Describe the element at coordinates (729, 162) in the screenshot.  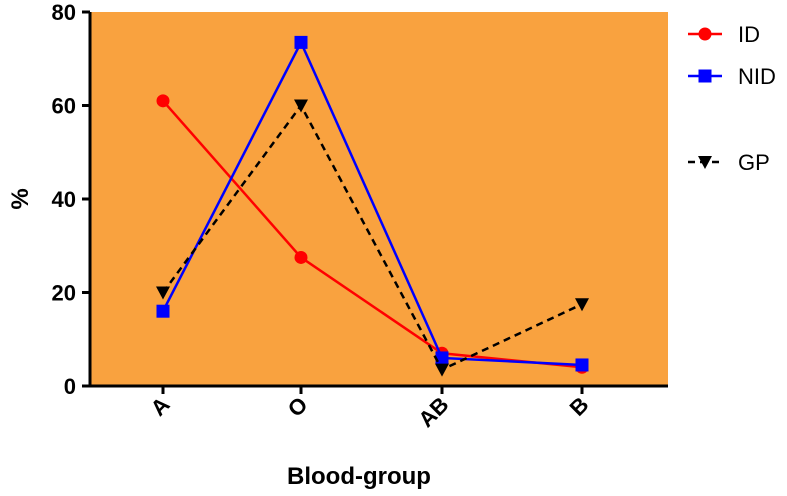
I see `legend-item-gp: GP` at that location.